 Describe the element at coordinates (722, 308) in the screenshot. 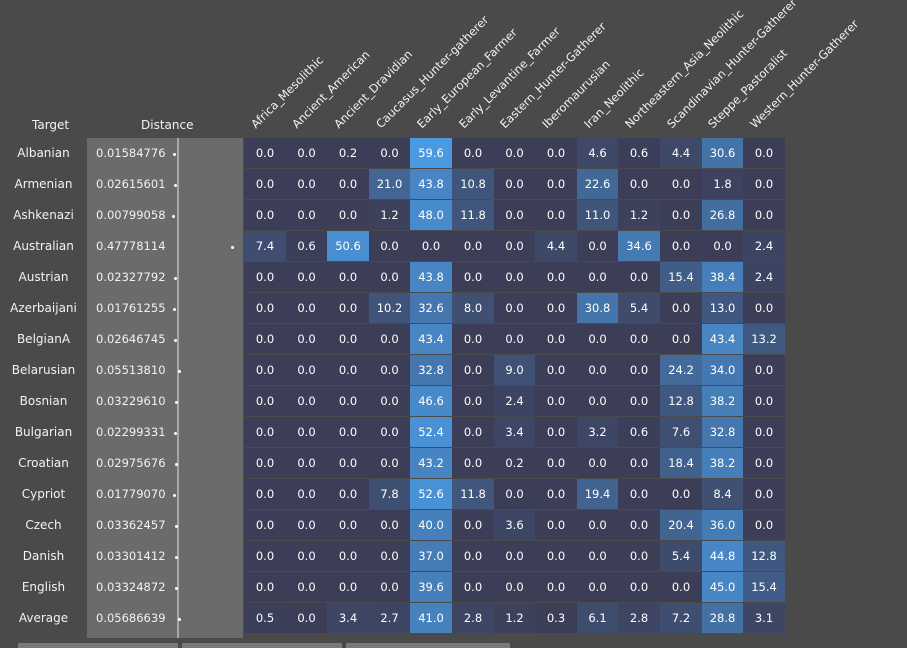

I see `heatmap-cell: 13.0` at that location.